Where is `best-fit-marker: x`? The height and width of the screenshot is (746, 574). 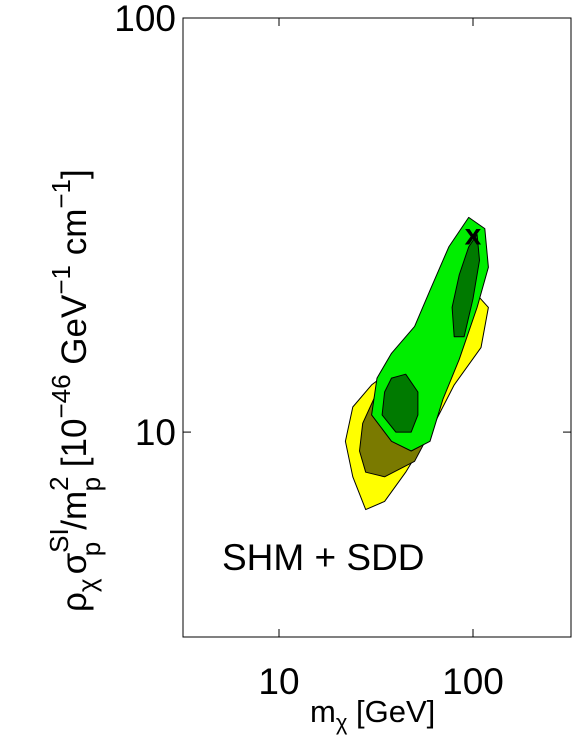
best-fit-marker: x is located at coordinates (473, 235).